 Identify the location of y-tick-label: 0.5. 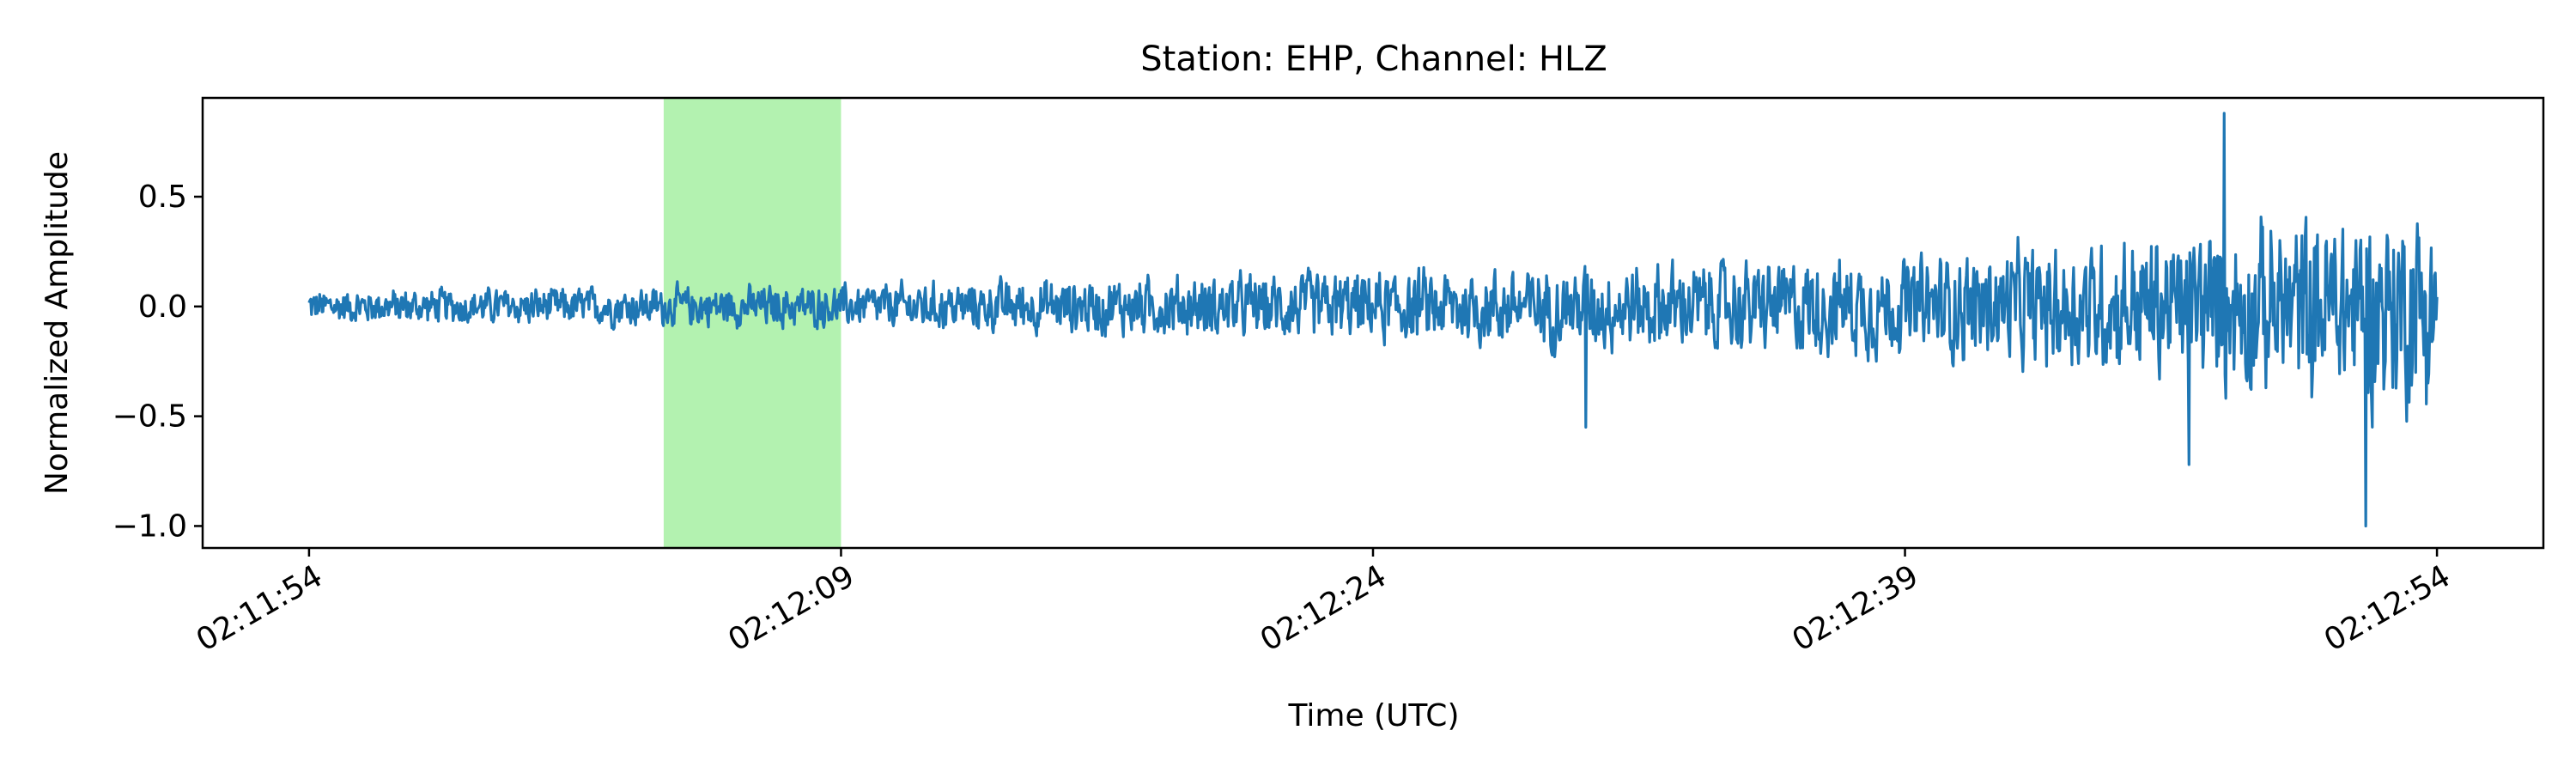
(162, 197).